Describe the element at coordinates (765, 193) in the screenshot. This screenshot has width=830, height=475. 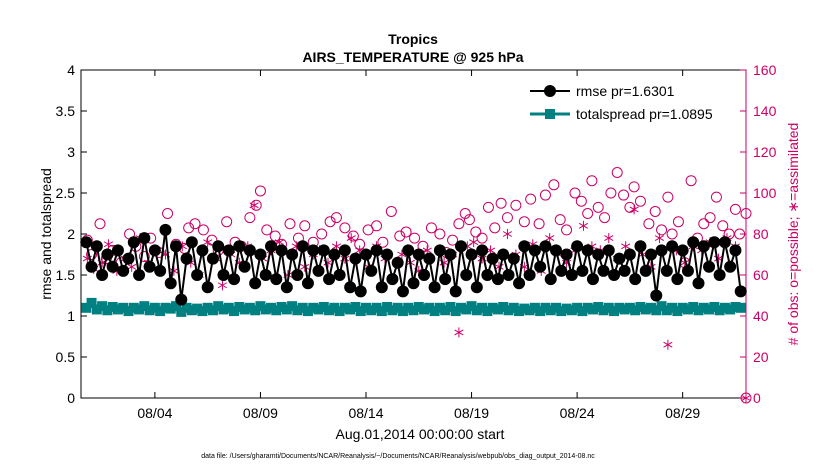
I see `y2-tick-label: 100` at that location.